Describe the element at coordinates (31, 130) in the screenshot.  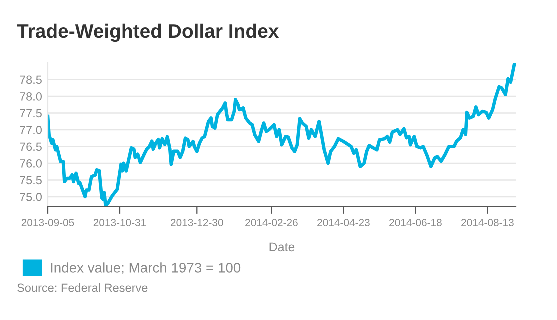
I see `y-tick-label: 77.0` at that location.